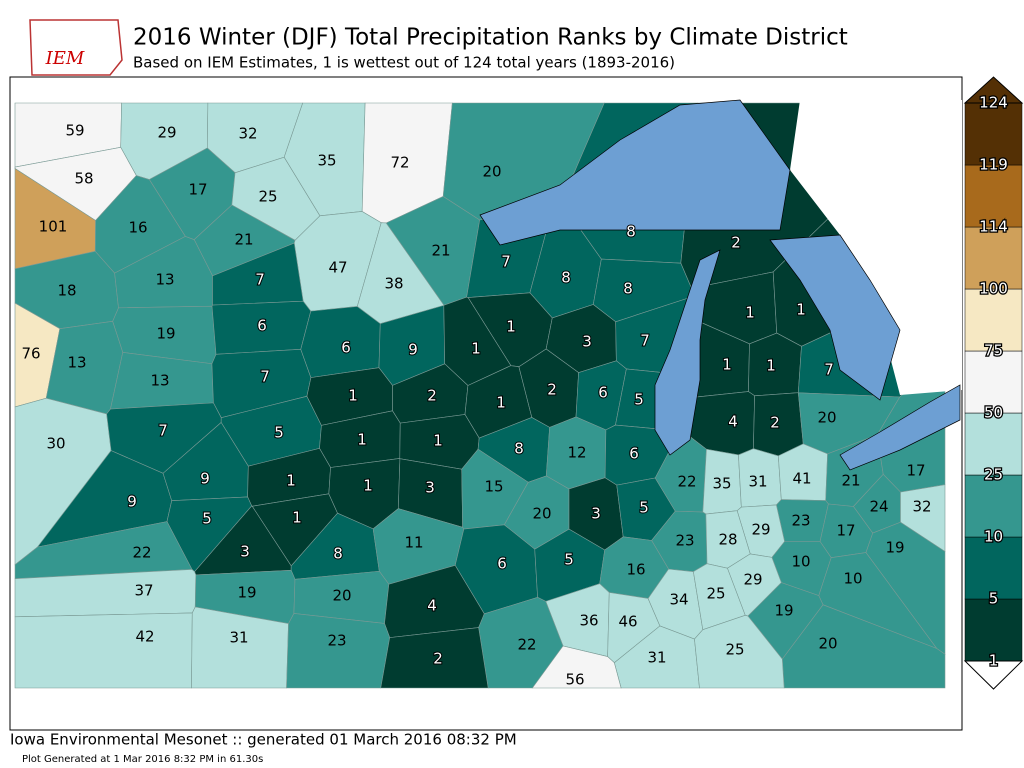 The width and height of the screenshot is (1024, 768). Describe the element at coordinates (993, 289) in the screenshot. I see `colorbar-label: 100` at that location.